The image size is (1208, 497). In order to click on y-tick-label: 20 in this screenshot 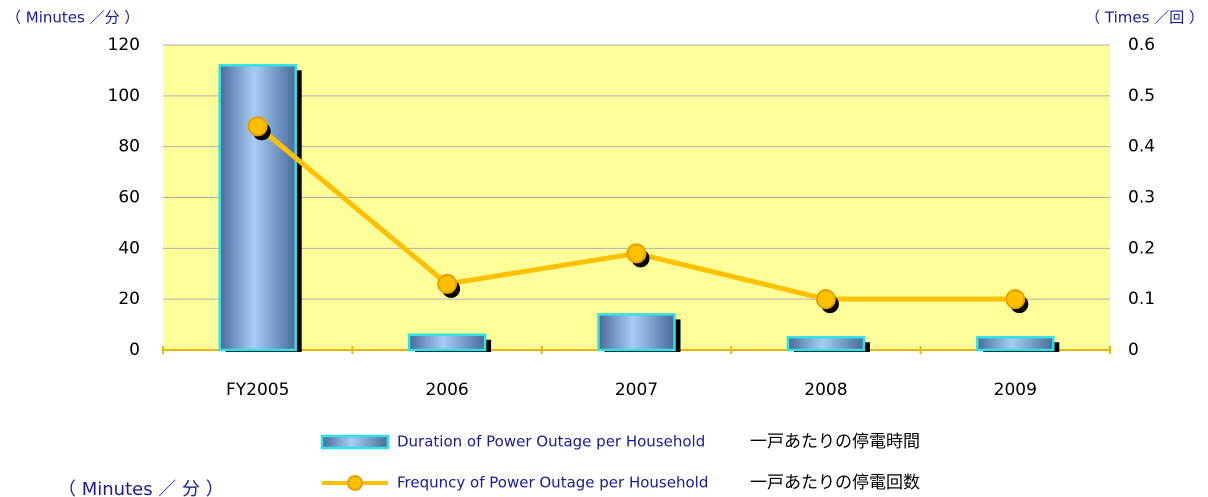, I will do `click(129, 299)`.